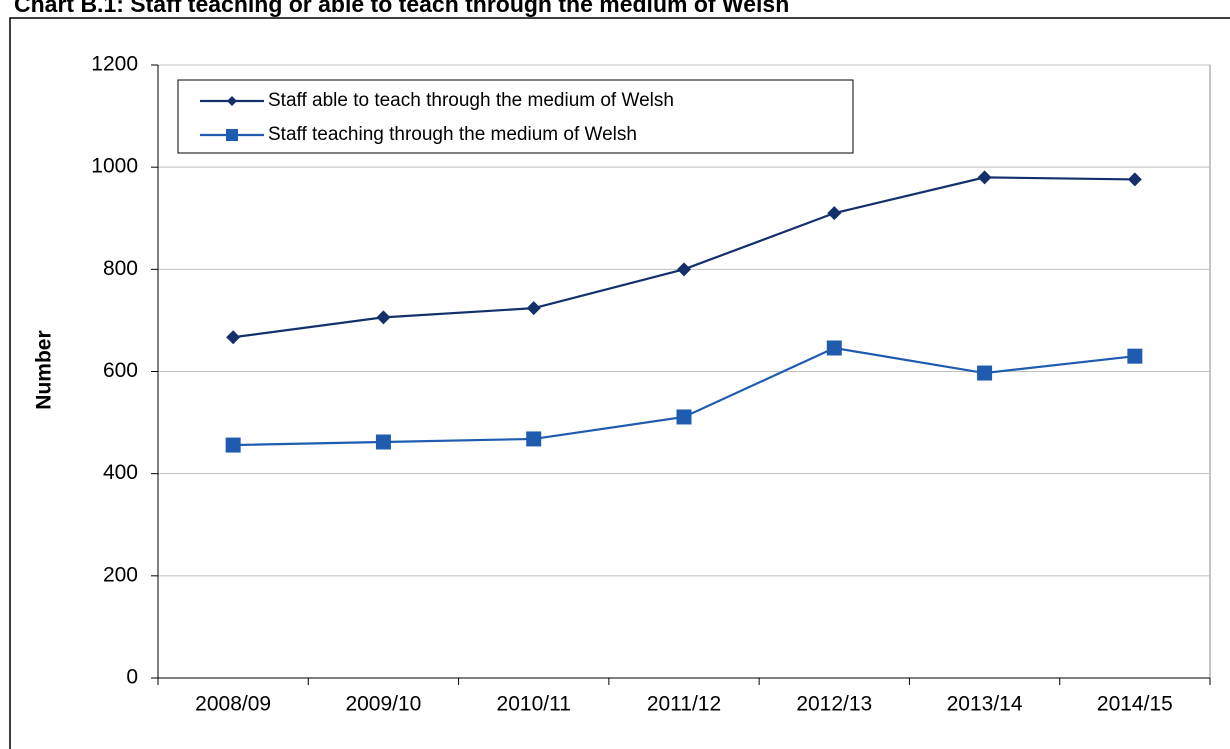 This screenshot has width=1230, height=749. I want to click on x-tick-label: 2011/12, so click(684, 704).